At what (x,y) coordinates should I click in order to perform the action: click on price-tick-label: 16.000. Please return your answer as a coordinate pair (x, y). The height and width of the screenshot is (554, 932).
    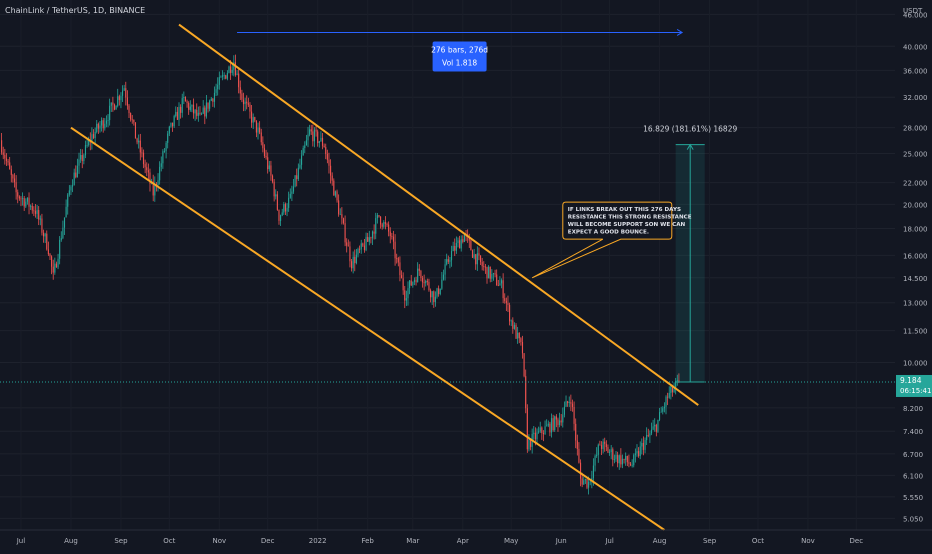
    Looking at the image, I should click on (915, 256).